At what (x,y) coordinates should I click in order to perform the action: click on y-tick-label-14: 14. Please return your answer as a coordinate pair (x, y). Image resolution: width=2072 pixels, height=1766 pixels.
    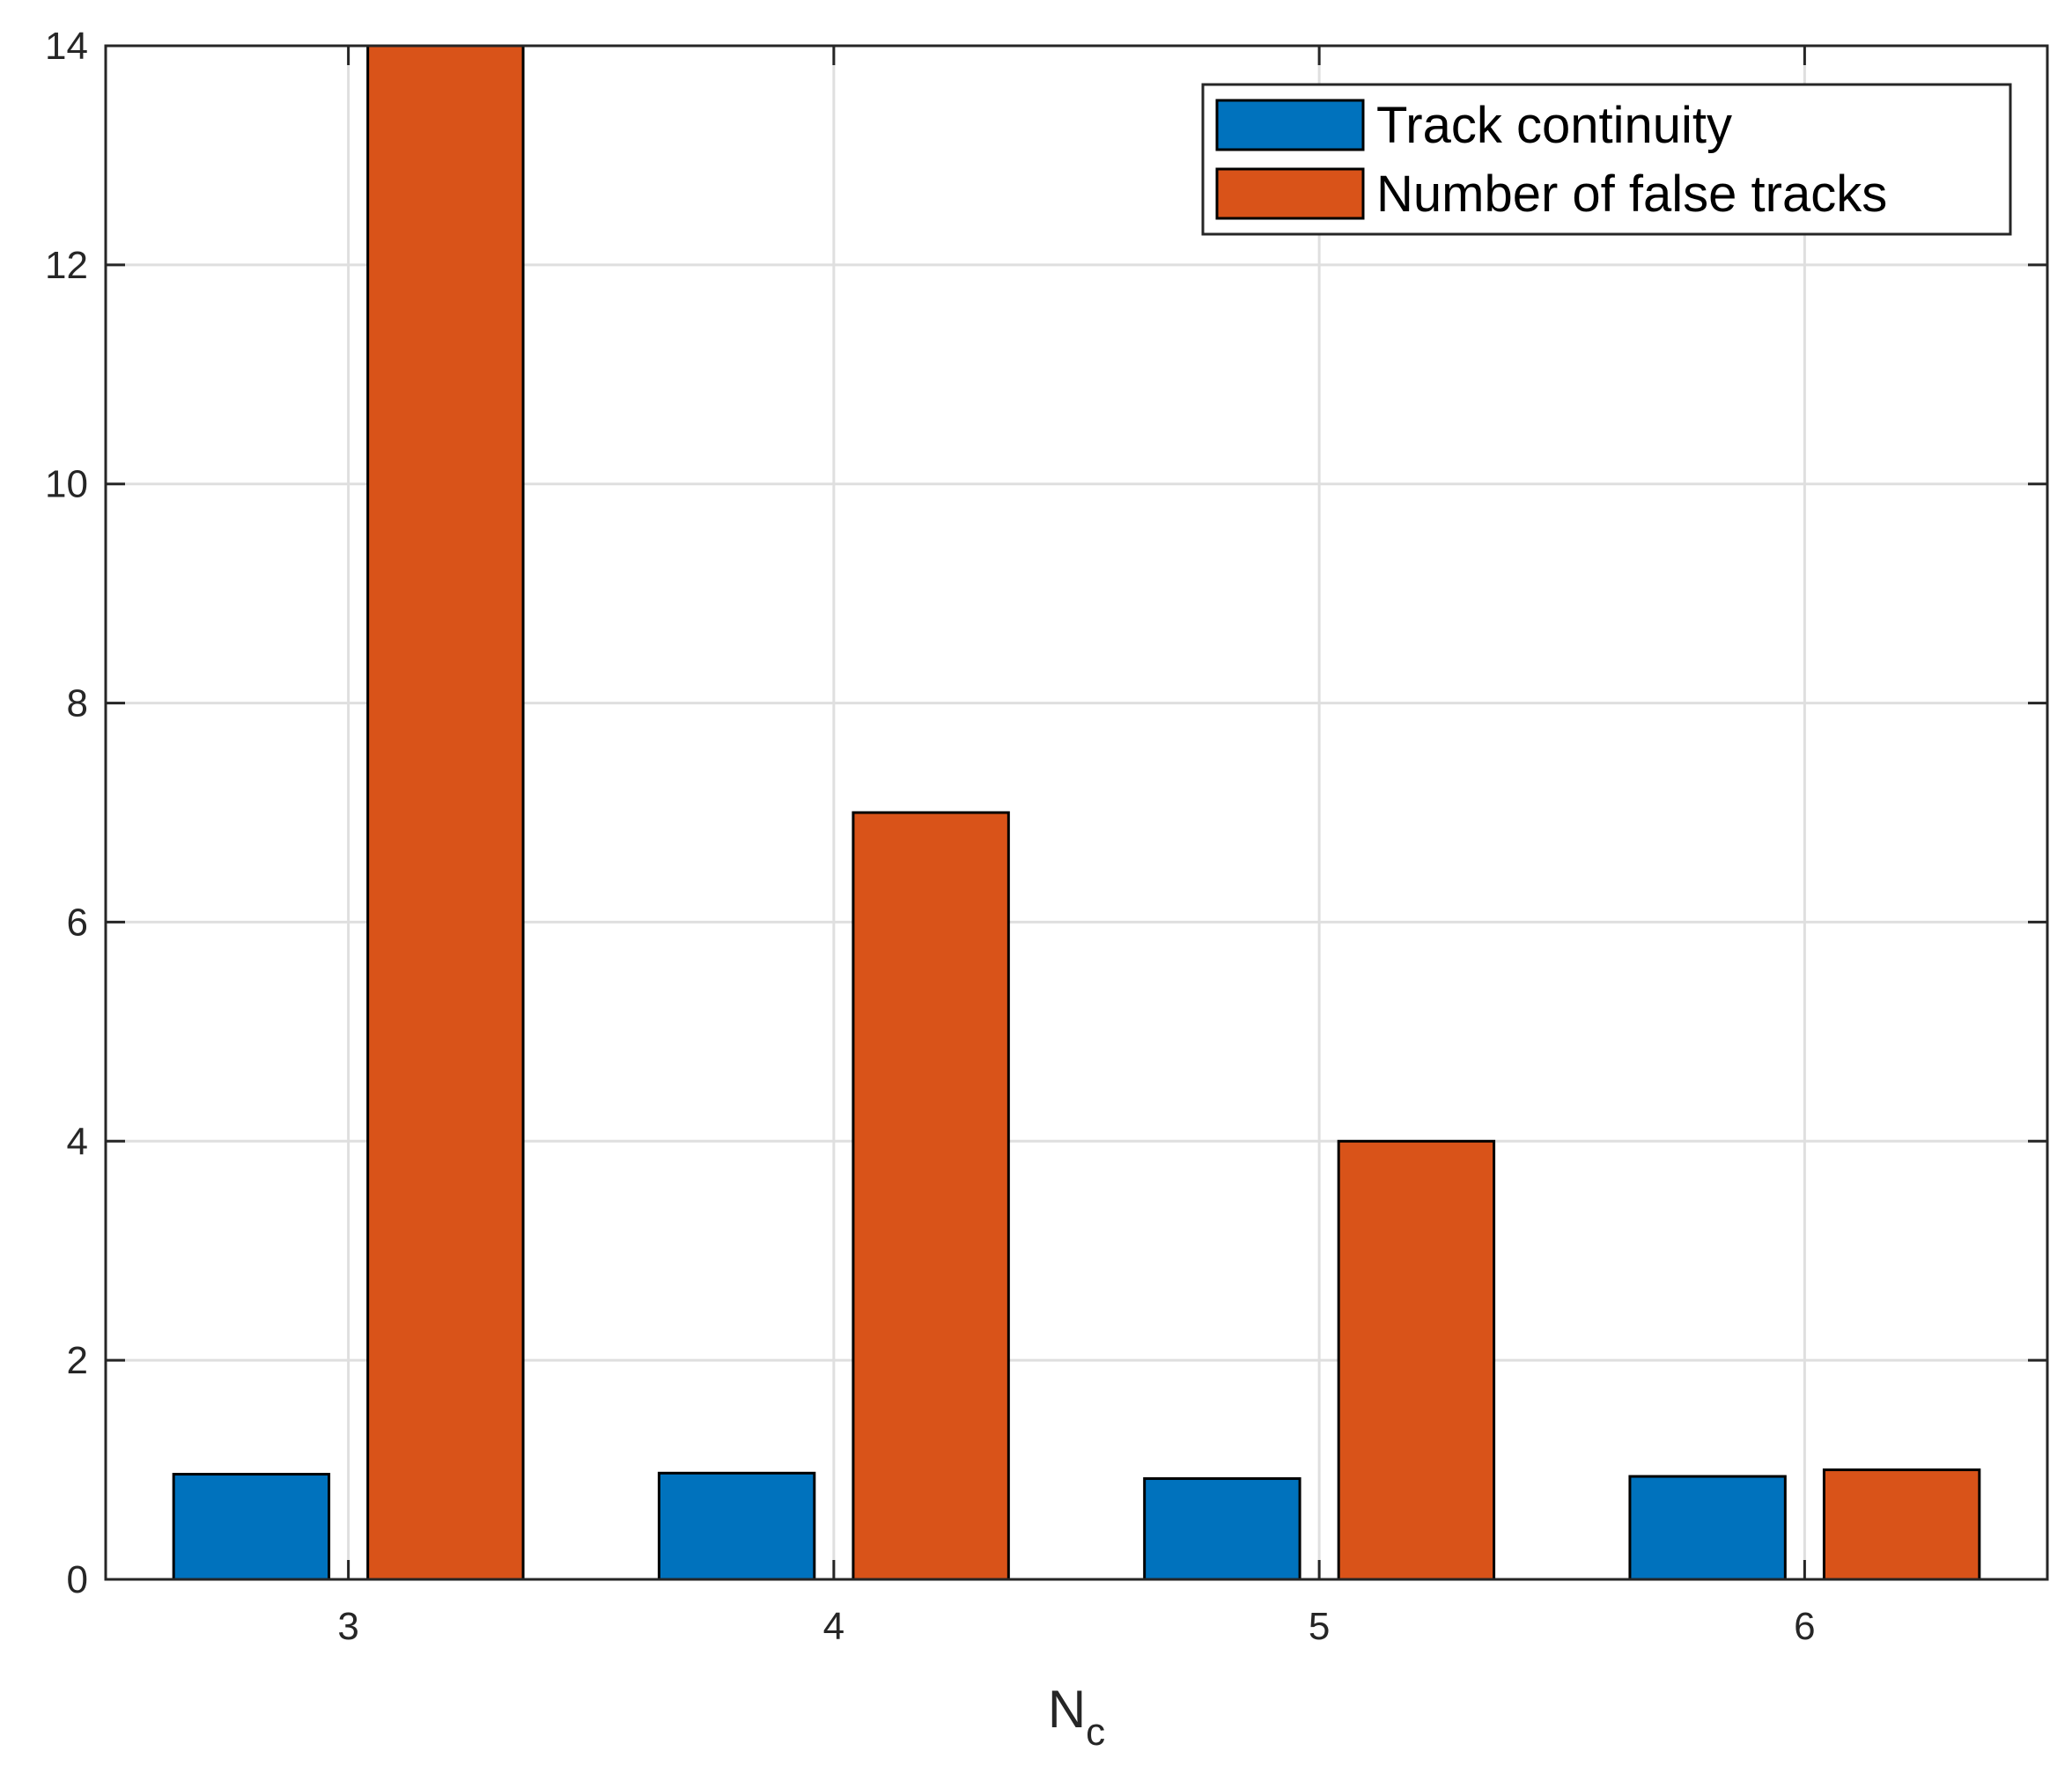
    Looking at the image, I should click on (66, 46).